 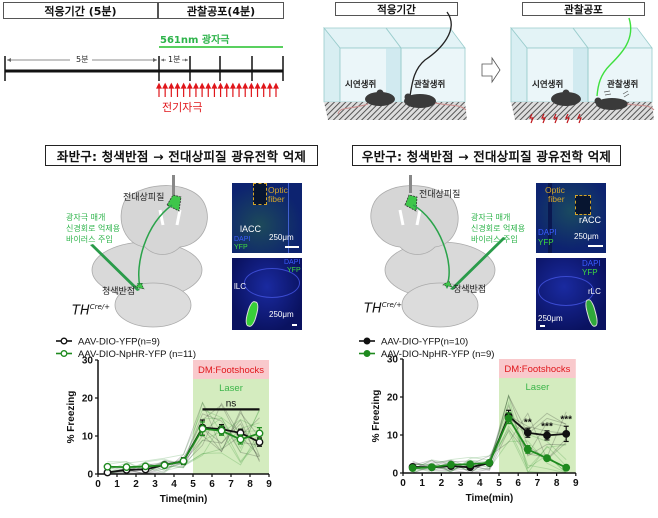 What do you see at coordinates (80, 10) in the screenshot?
I see `phase-adaptation-header: 적응기간 (5분)` at bounding box center [80, 10].